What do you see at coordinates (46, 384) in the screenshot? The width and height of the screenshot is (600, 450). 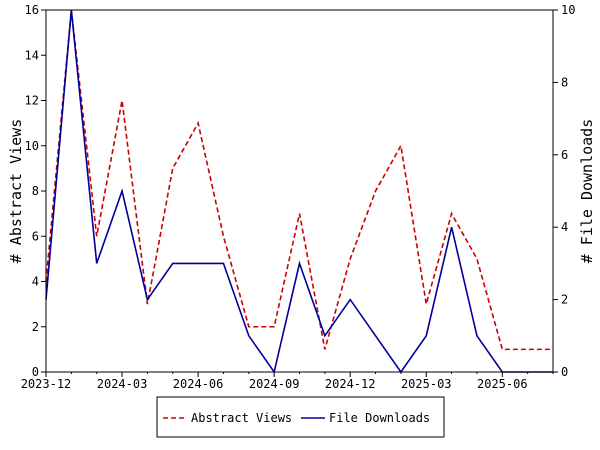 I see `x-tick-label: 2023-12` at bounding box center [46, 384].